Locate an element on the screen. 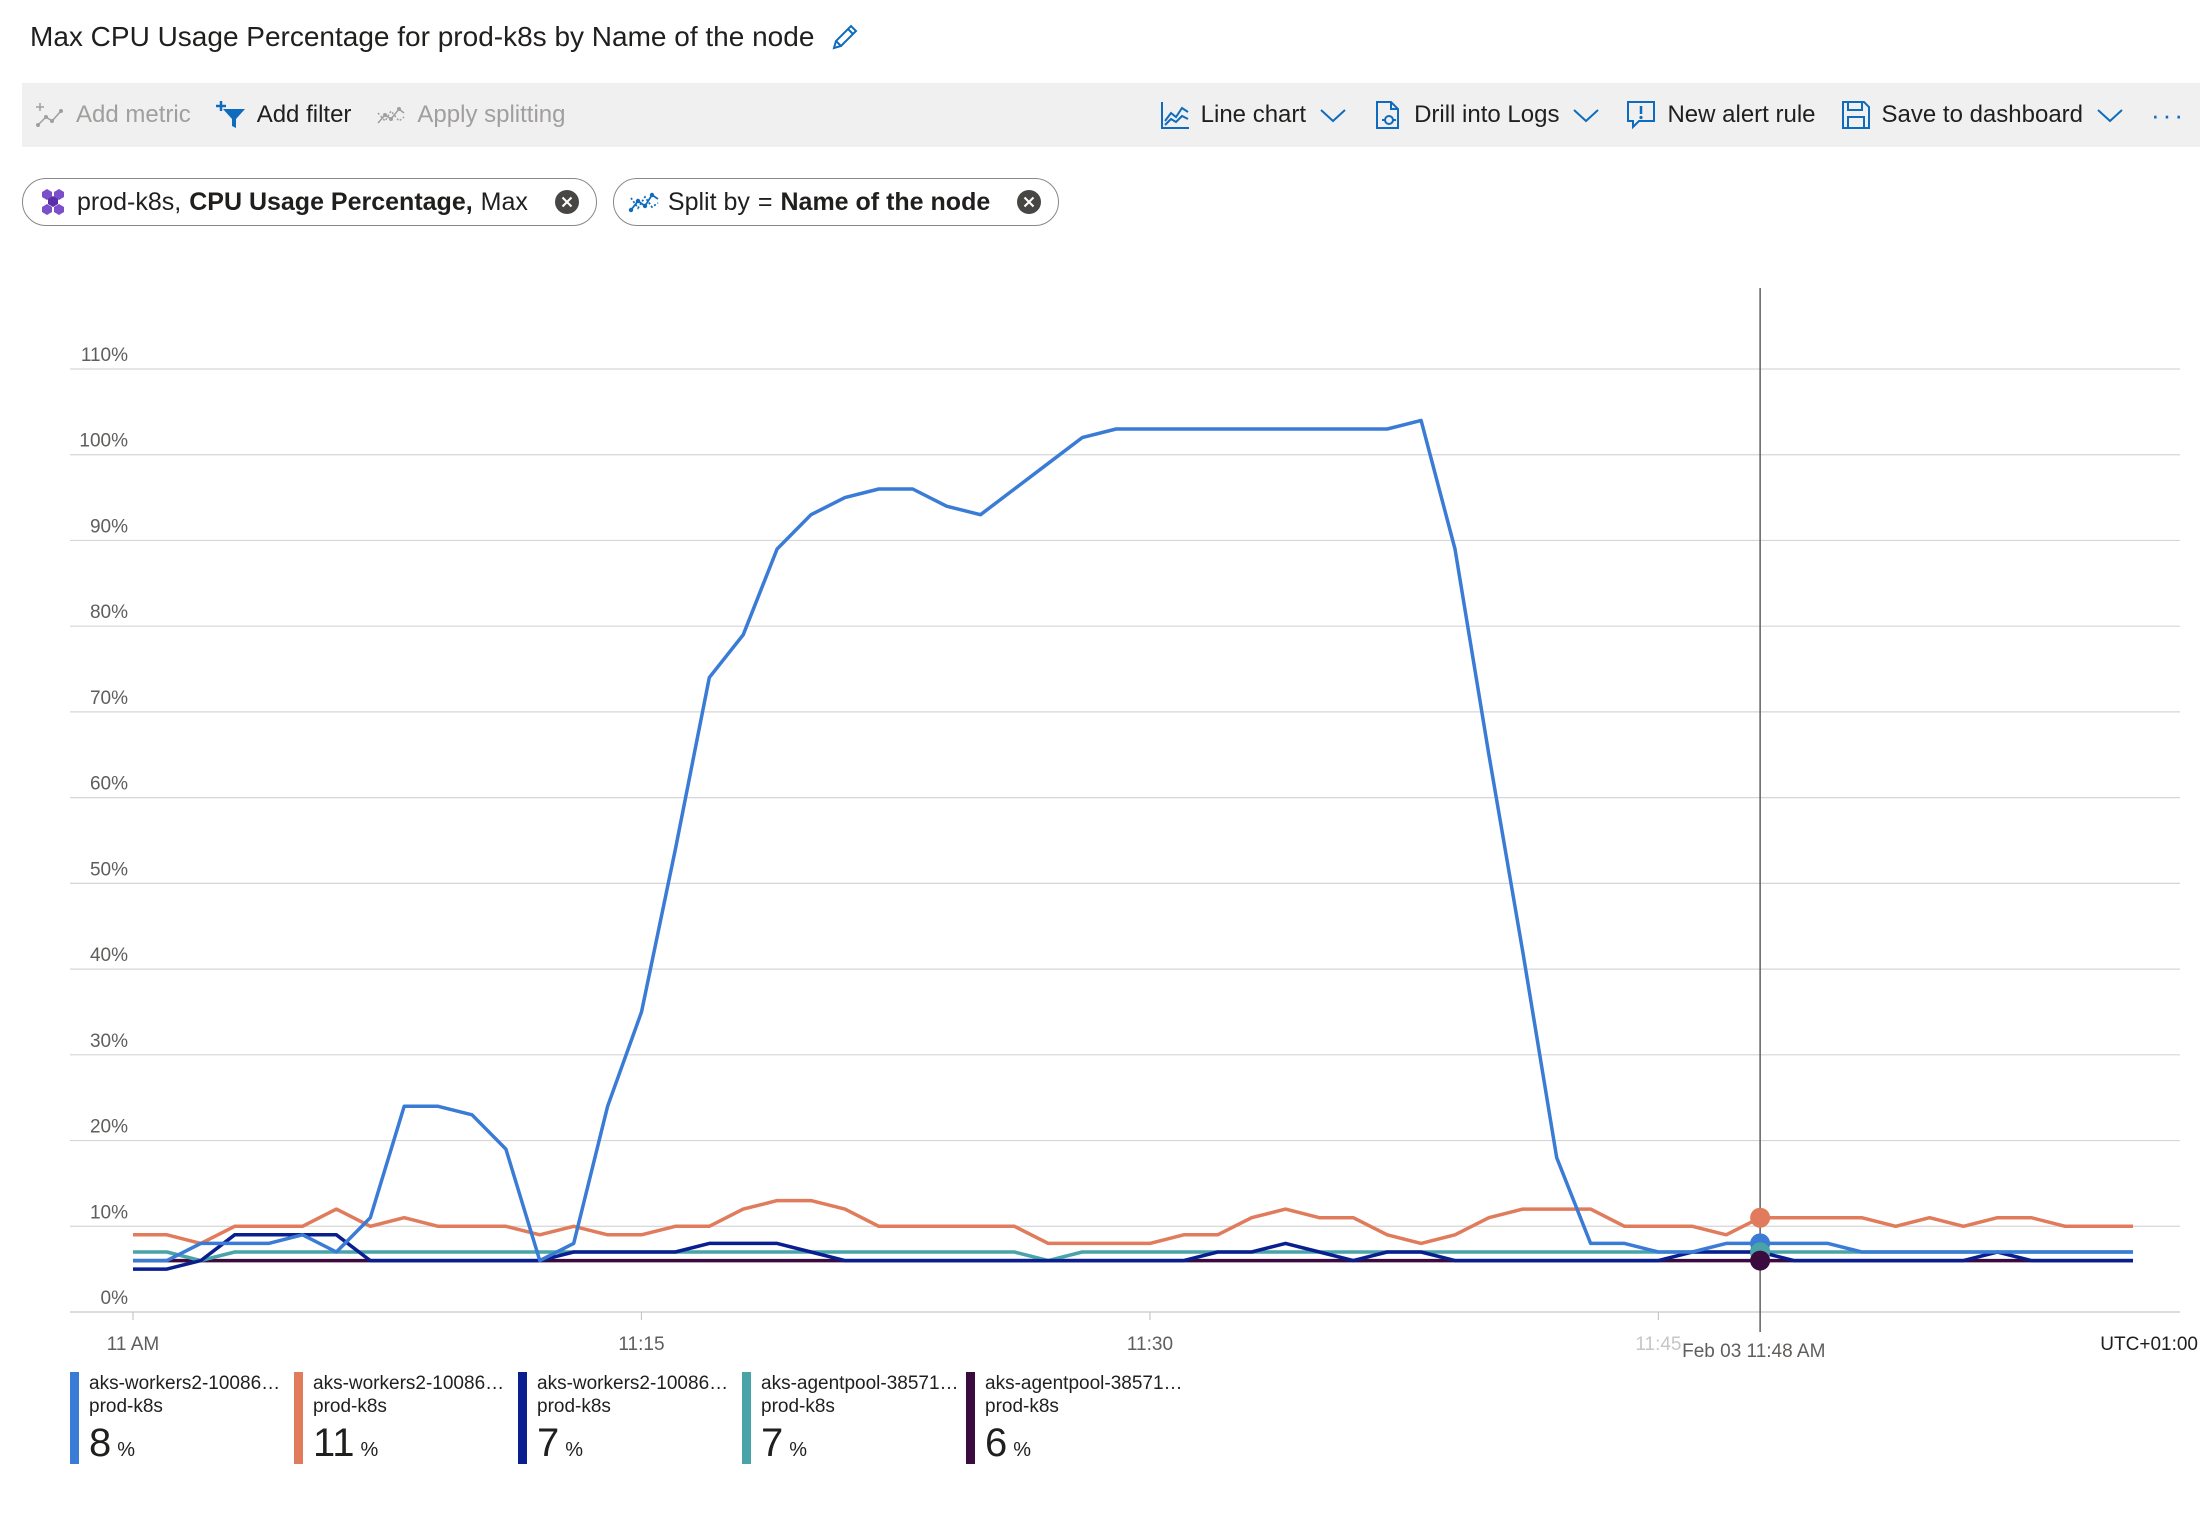  apply-splitting-button: Apply splitting is located at coordinates (470, 115).